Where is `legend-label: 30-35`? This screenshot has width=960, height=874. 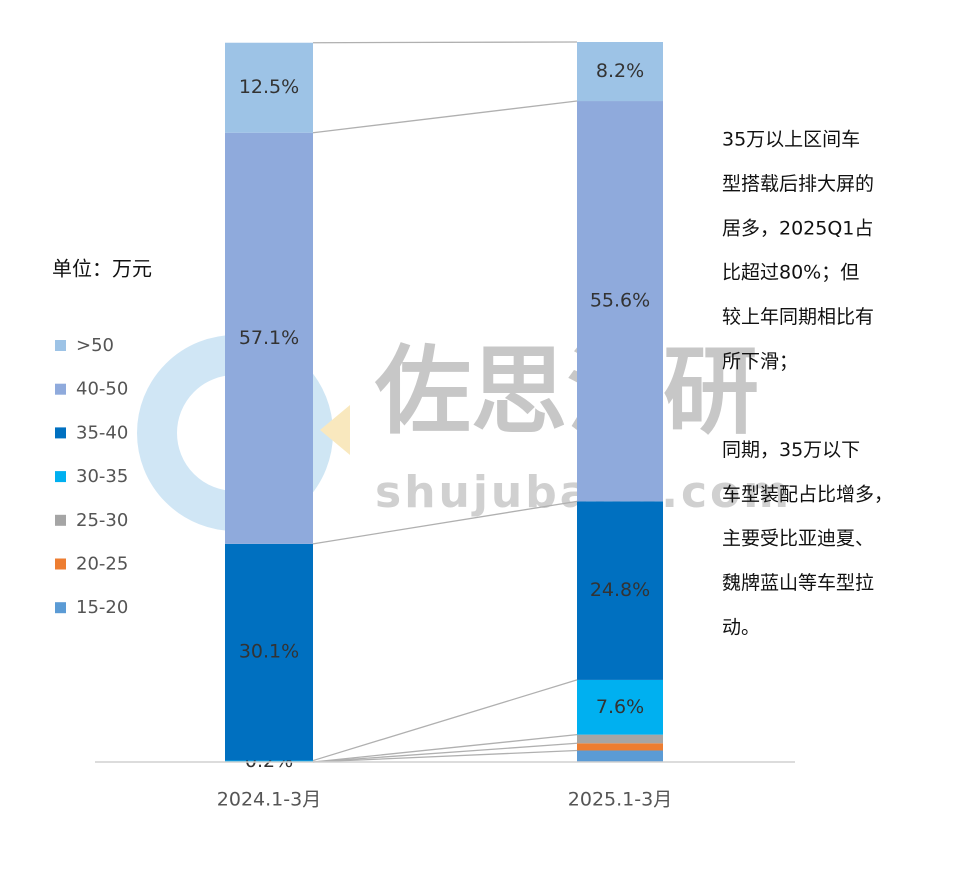
legend-label: 30-35 is located at coordinates (102, 476).